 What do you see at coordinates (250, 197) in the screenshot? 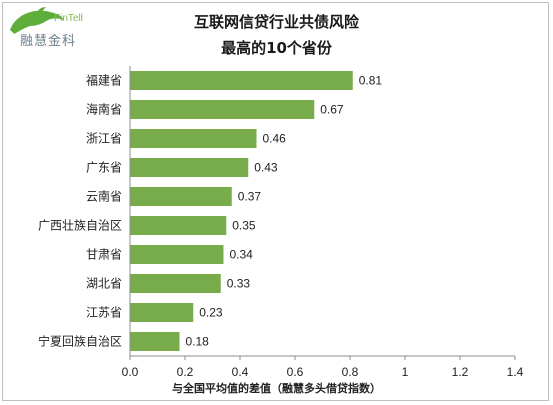
I see `data-label: 0.37` at bounding box center [250, 197].